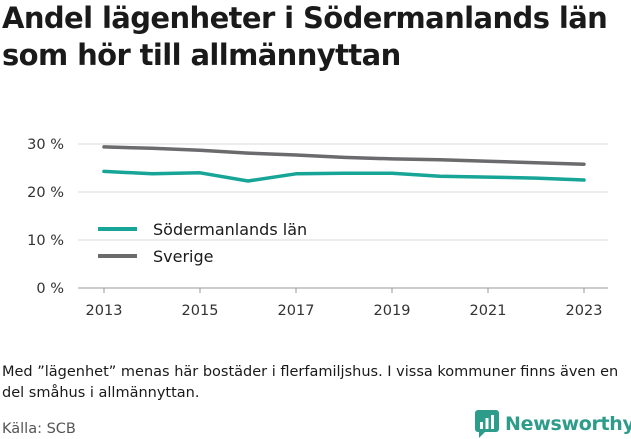 This screenshot has height=439, width=631. Describe the element at coordinates (488, 311) in the screenshot. I see `x-tick-label: 2021` at that location.